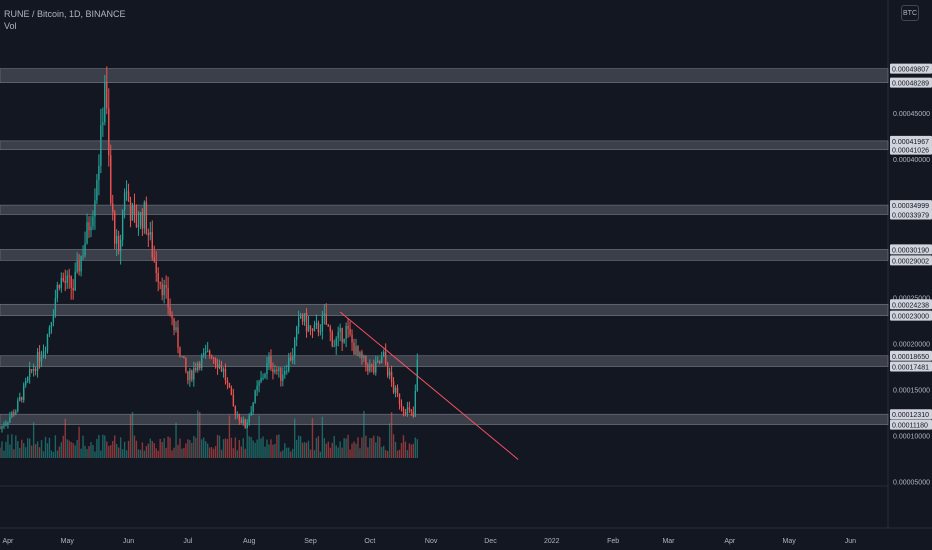 This screenshot has height=550, width=932. I want to click on price-tick-label: 0.00005000, so click(911, 483).